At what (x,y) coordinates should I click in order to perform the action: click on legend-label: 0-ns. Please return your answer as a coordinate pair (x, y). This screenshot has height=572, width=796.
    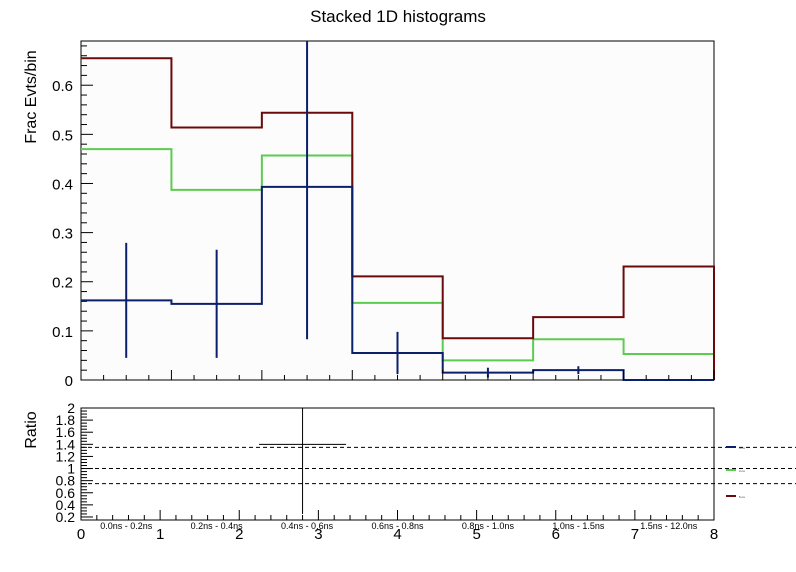
    Looking at the image, I should click on (742, 448).